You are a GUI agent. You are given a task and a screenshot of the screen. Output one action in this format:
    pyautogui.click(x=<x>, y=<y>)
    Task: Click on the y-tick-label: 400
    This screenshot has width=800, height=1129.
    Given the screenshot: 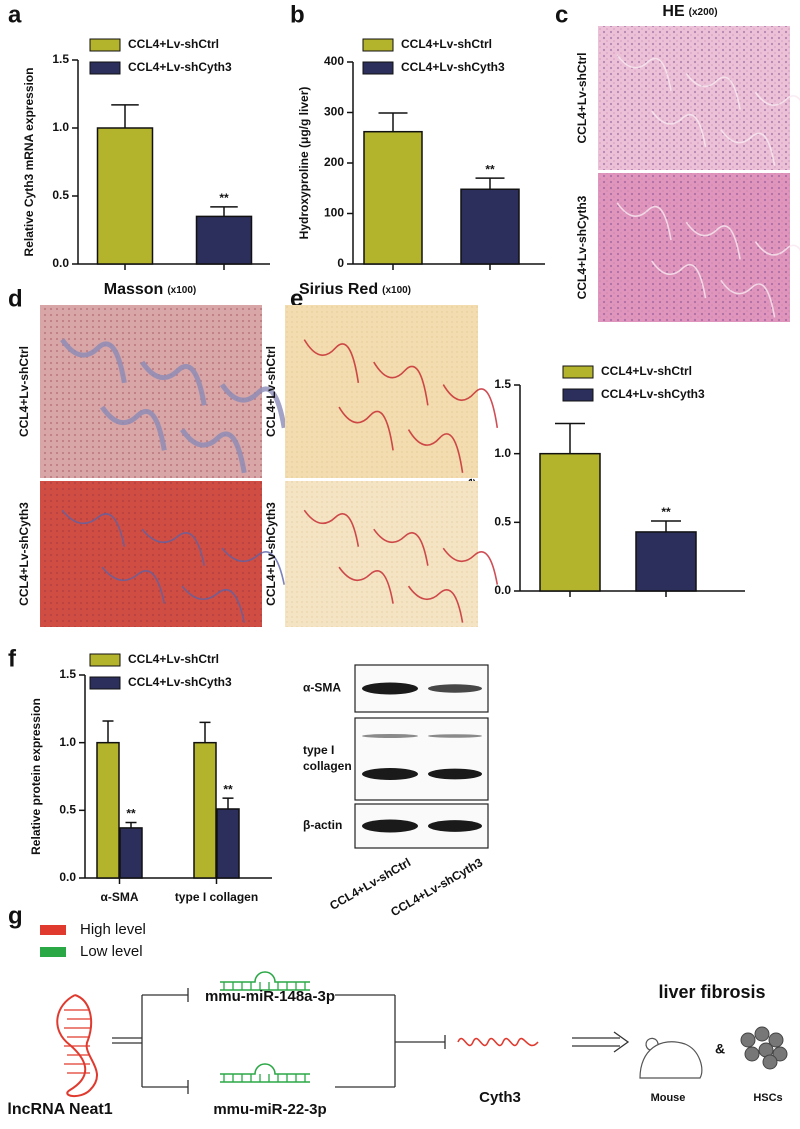 What is the action you would take?
    pyautogui.click(x=334, y=61)
    